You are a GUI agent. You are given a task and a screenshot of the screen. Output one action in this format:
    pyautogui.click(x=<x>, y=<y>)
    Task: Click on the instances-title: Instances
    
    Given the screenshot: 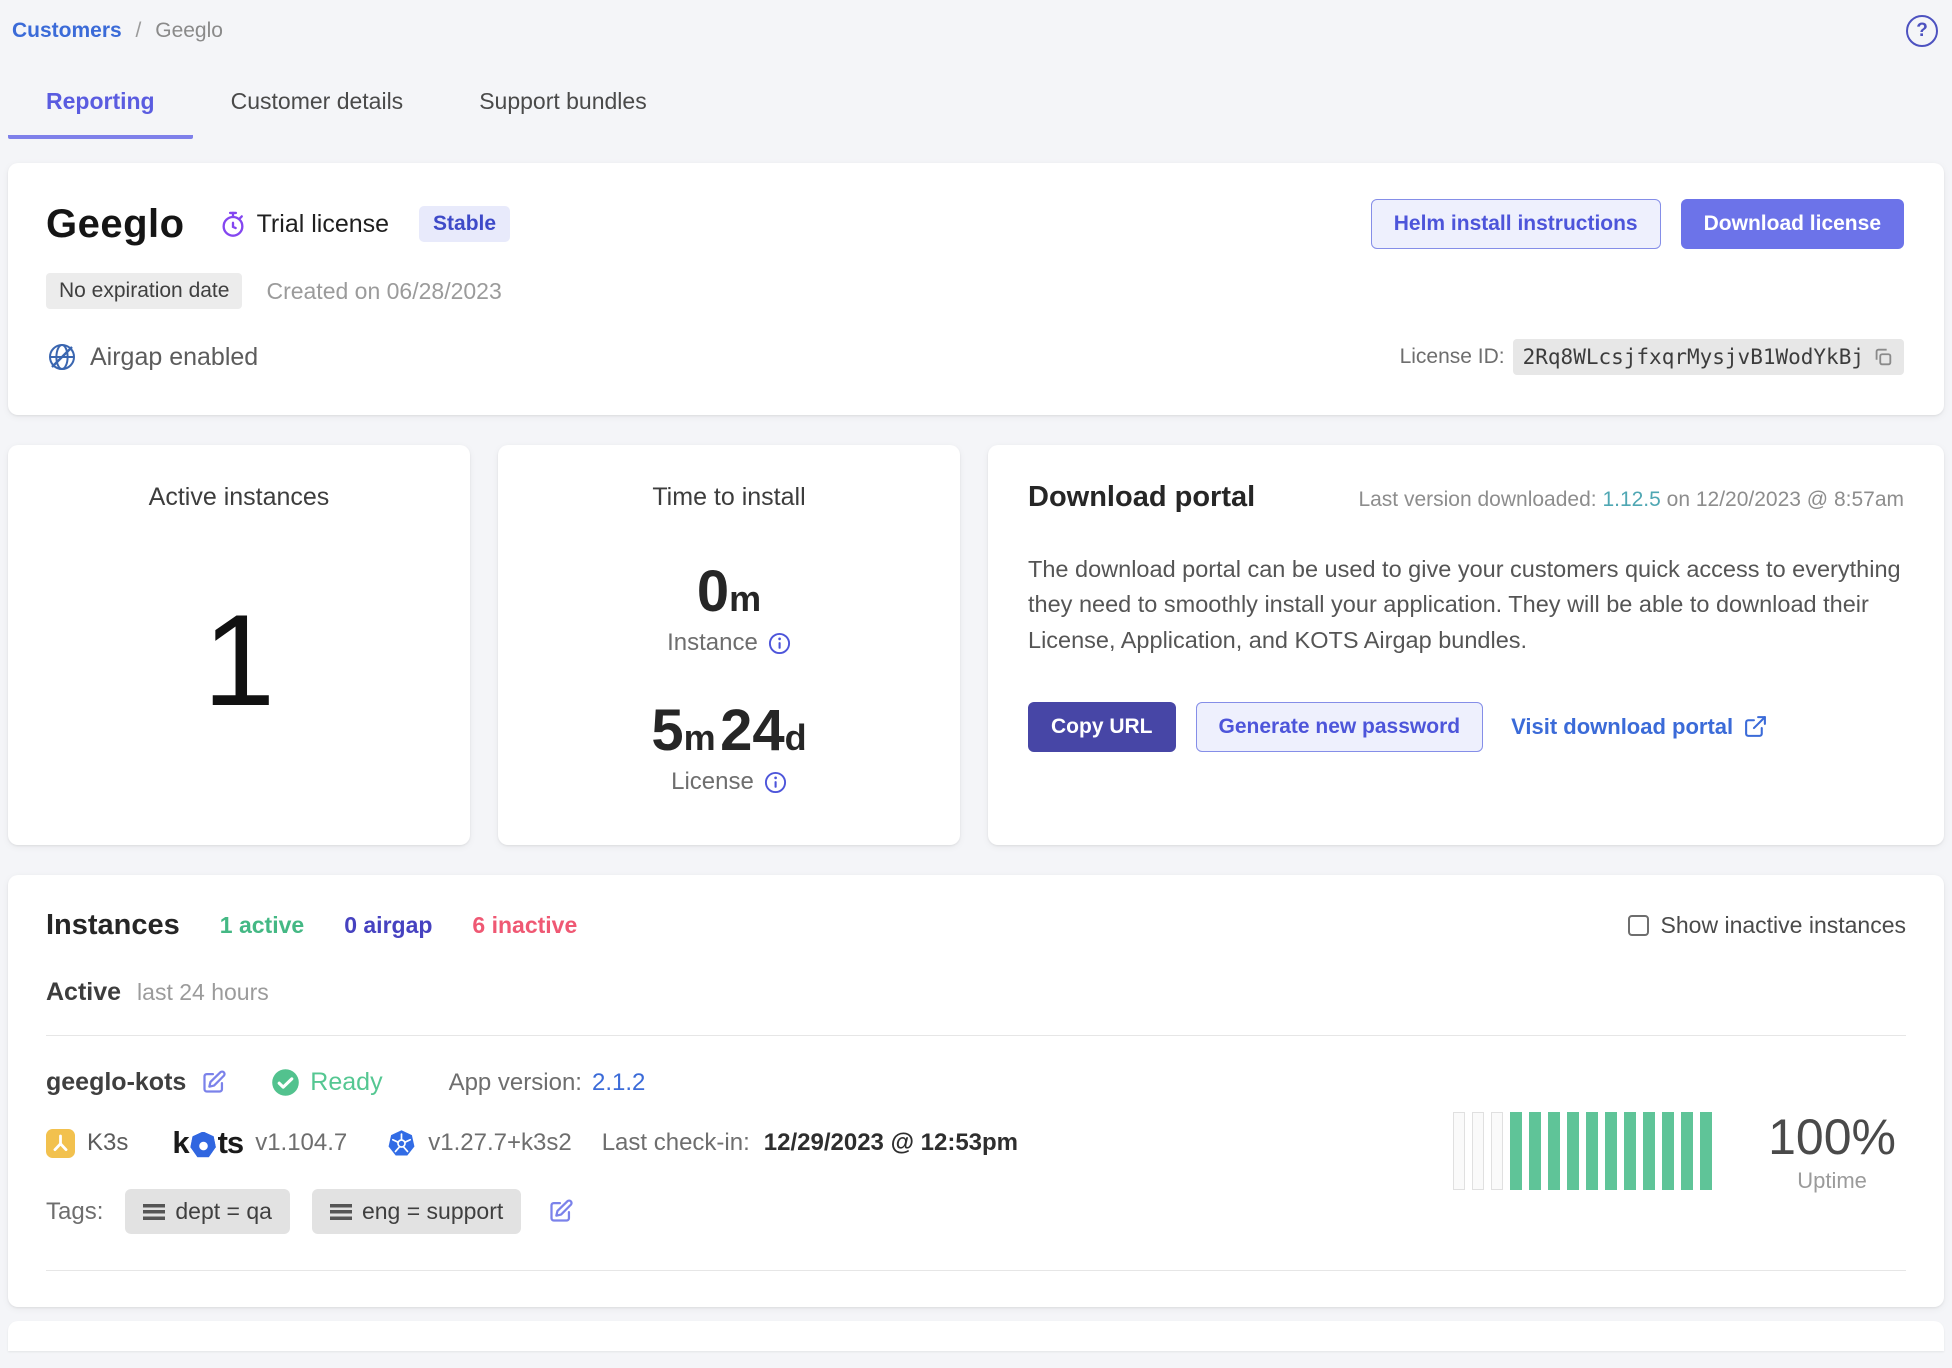 What is the action you would take?
    pyautogui.click(x=113, y=925)
    